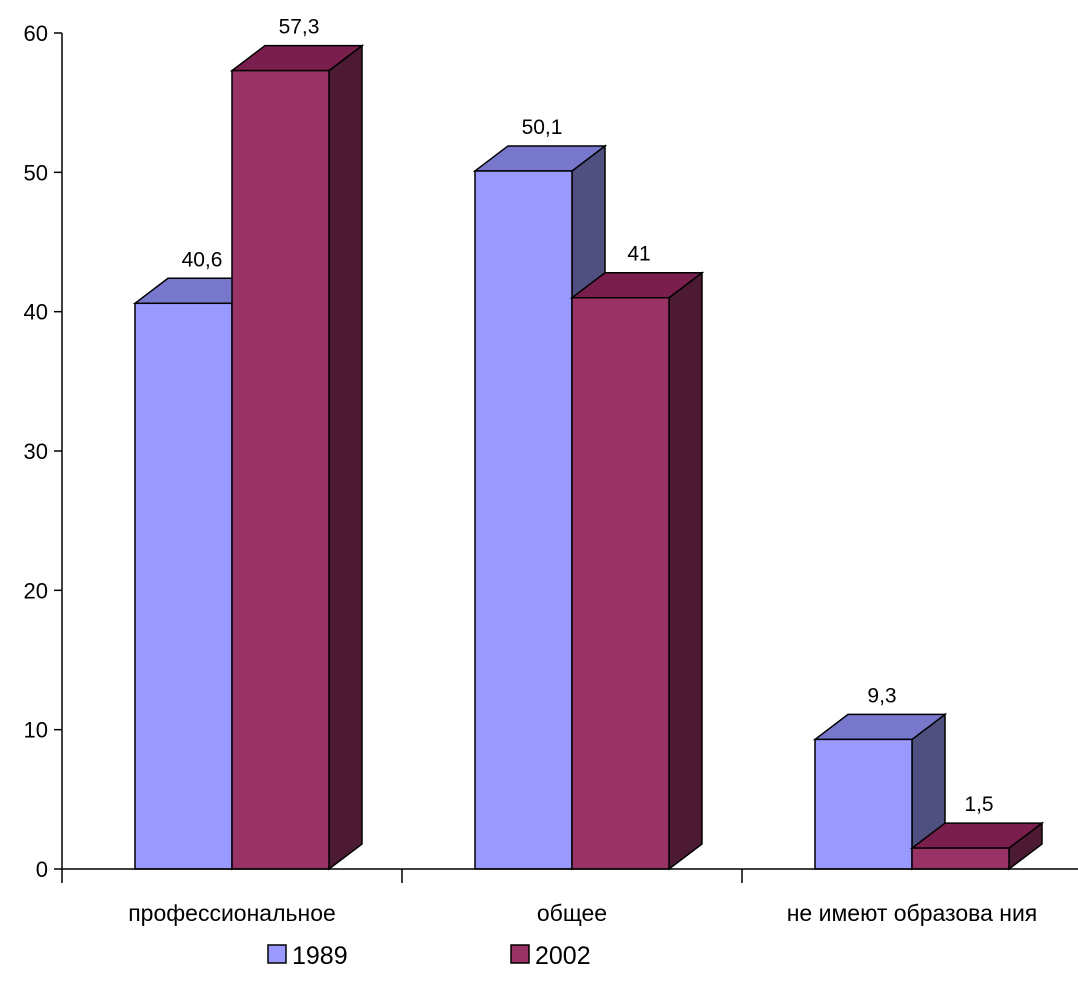 The height and width of the screenshot is (998, 1078). Describe the element at coordinates (36, 590) in the screenshot. I see `y-tick-label-20: 20` at that location.